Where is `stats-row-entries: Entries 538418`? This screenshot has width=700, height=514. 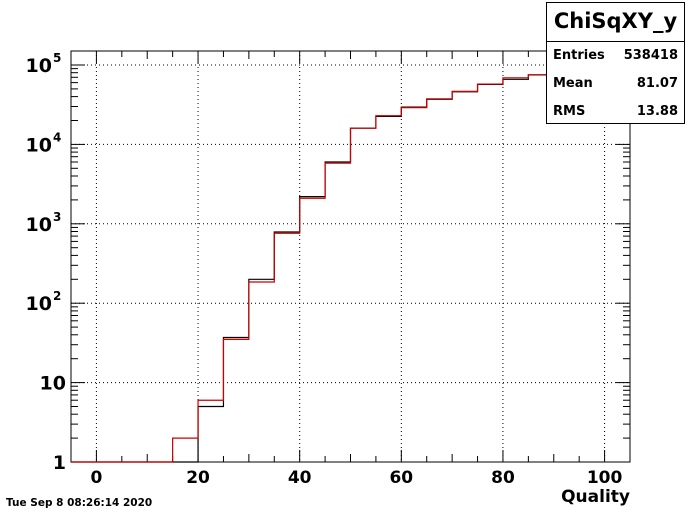 stats-row-entries: Entries 538418 is located at coordinates (615, 56).